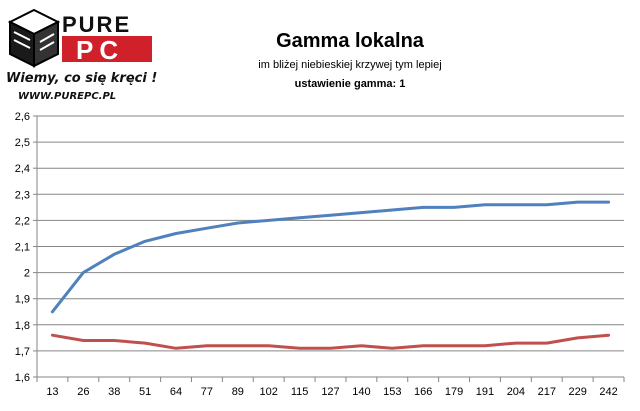  Describe the element at coordinates (22, 117) in the screenshot. I see `y-tick-label: 2,6` at that location.